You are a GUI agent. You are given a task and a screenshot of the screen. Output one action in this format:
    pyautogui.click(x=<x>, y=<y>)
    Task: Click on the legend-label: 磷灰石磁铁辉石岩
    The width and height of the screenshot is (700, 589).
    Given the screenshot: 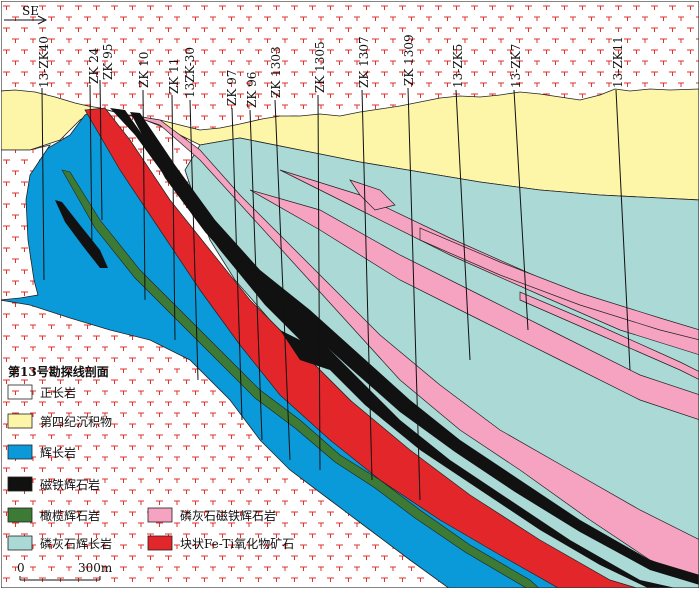 What is the action you would take?
    pyautogui.click(x=228, y=515)
    